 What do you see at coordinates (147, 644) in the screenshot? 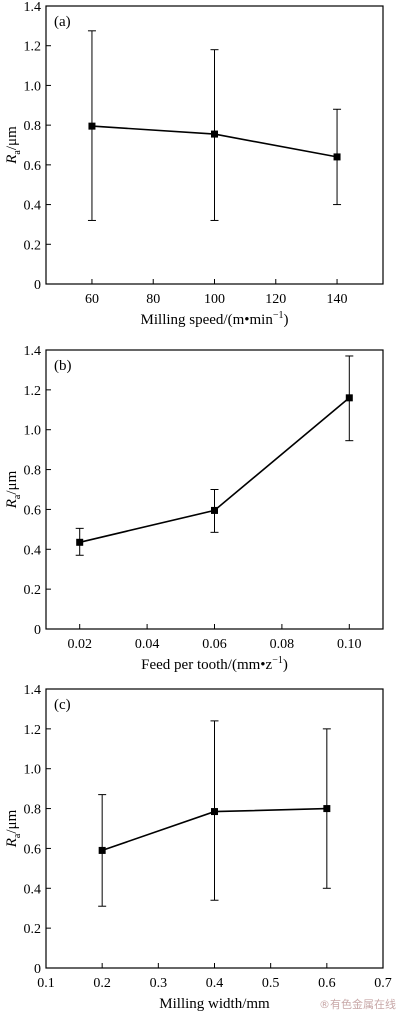
I see `x-tick-label: 0.04` at bounding box center [147, 644].